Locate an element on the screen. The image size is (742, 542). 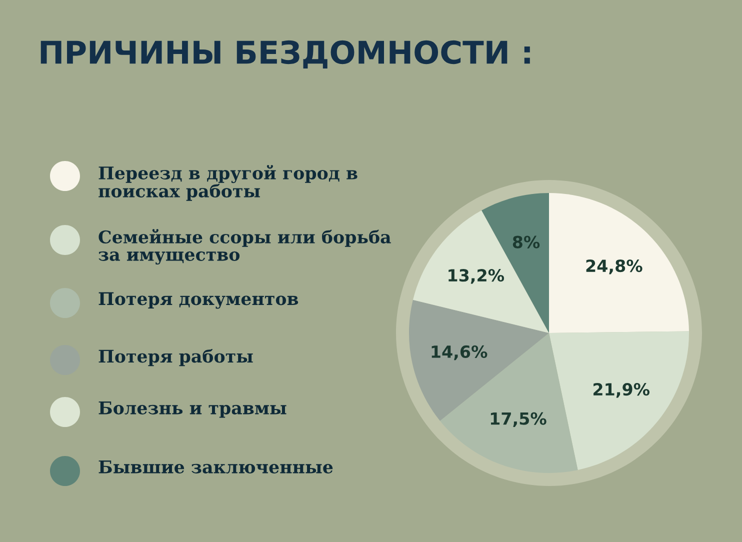
data-label: 13,2% is located at coordinates (476, 276).